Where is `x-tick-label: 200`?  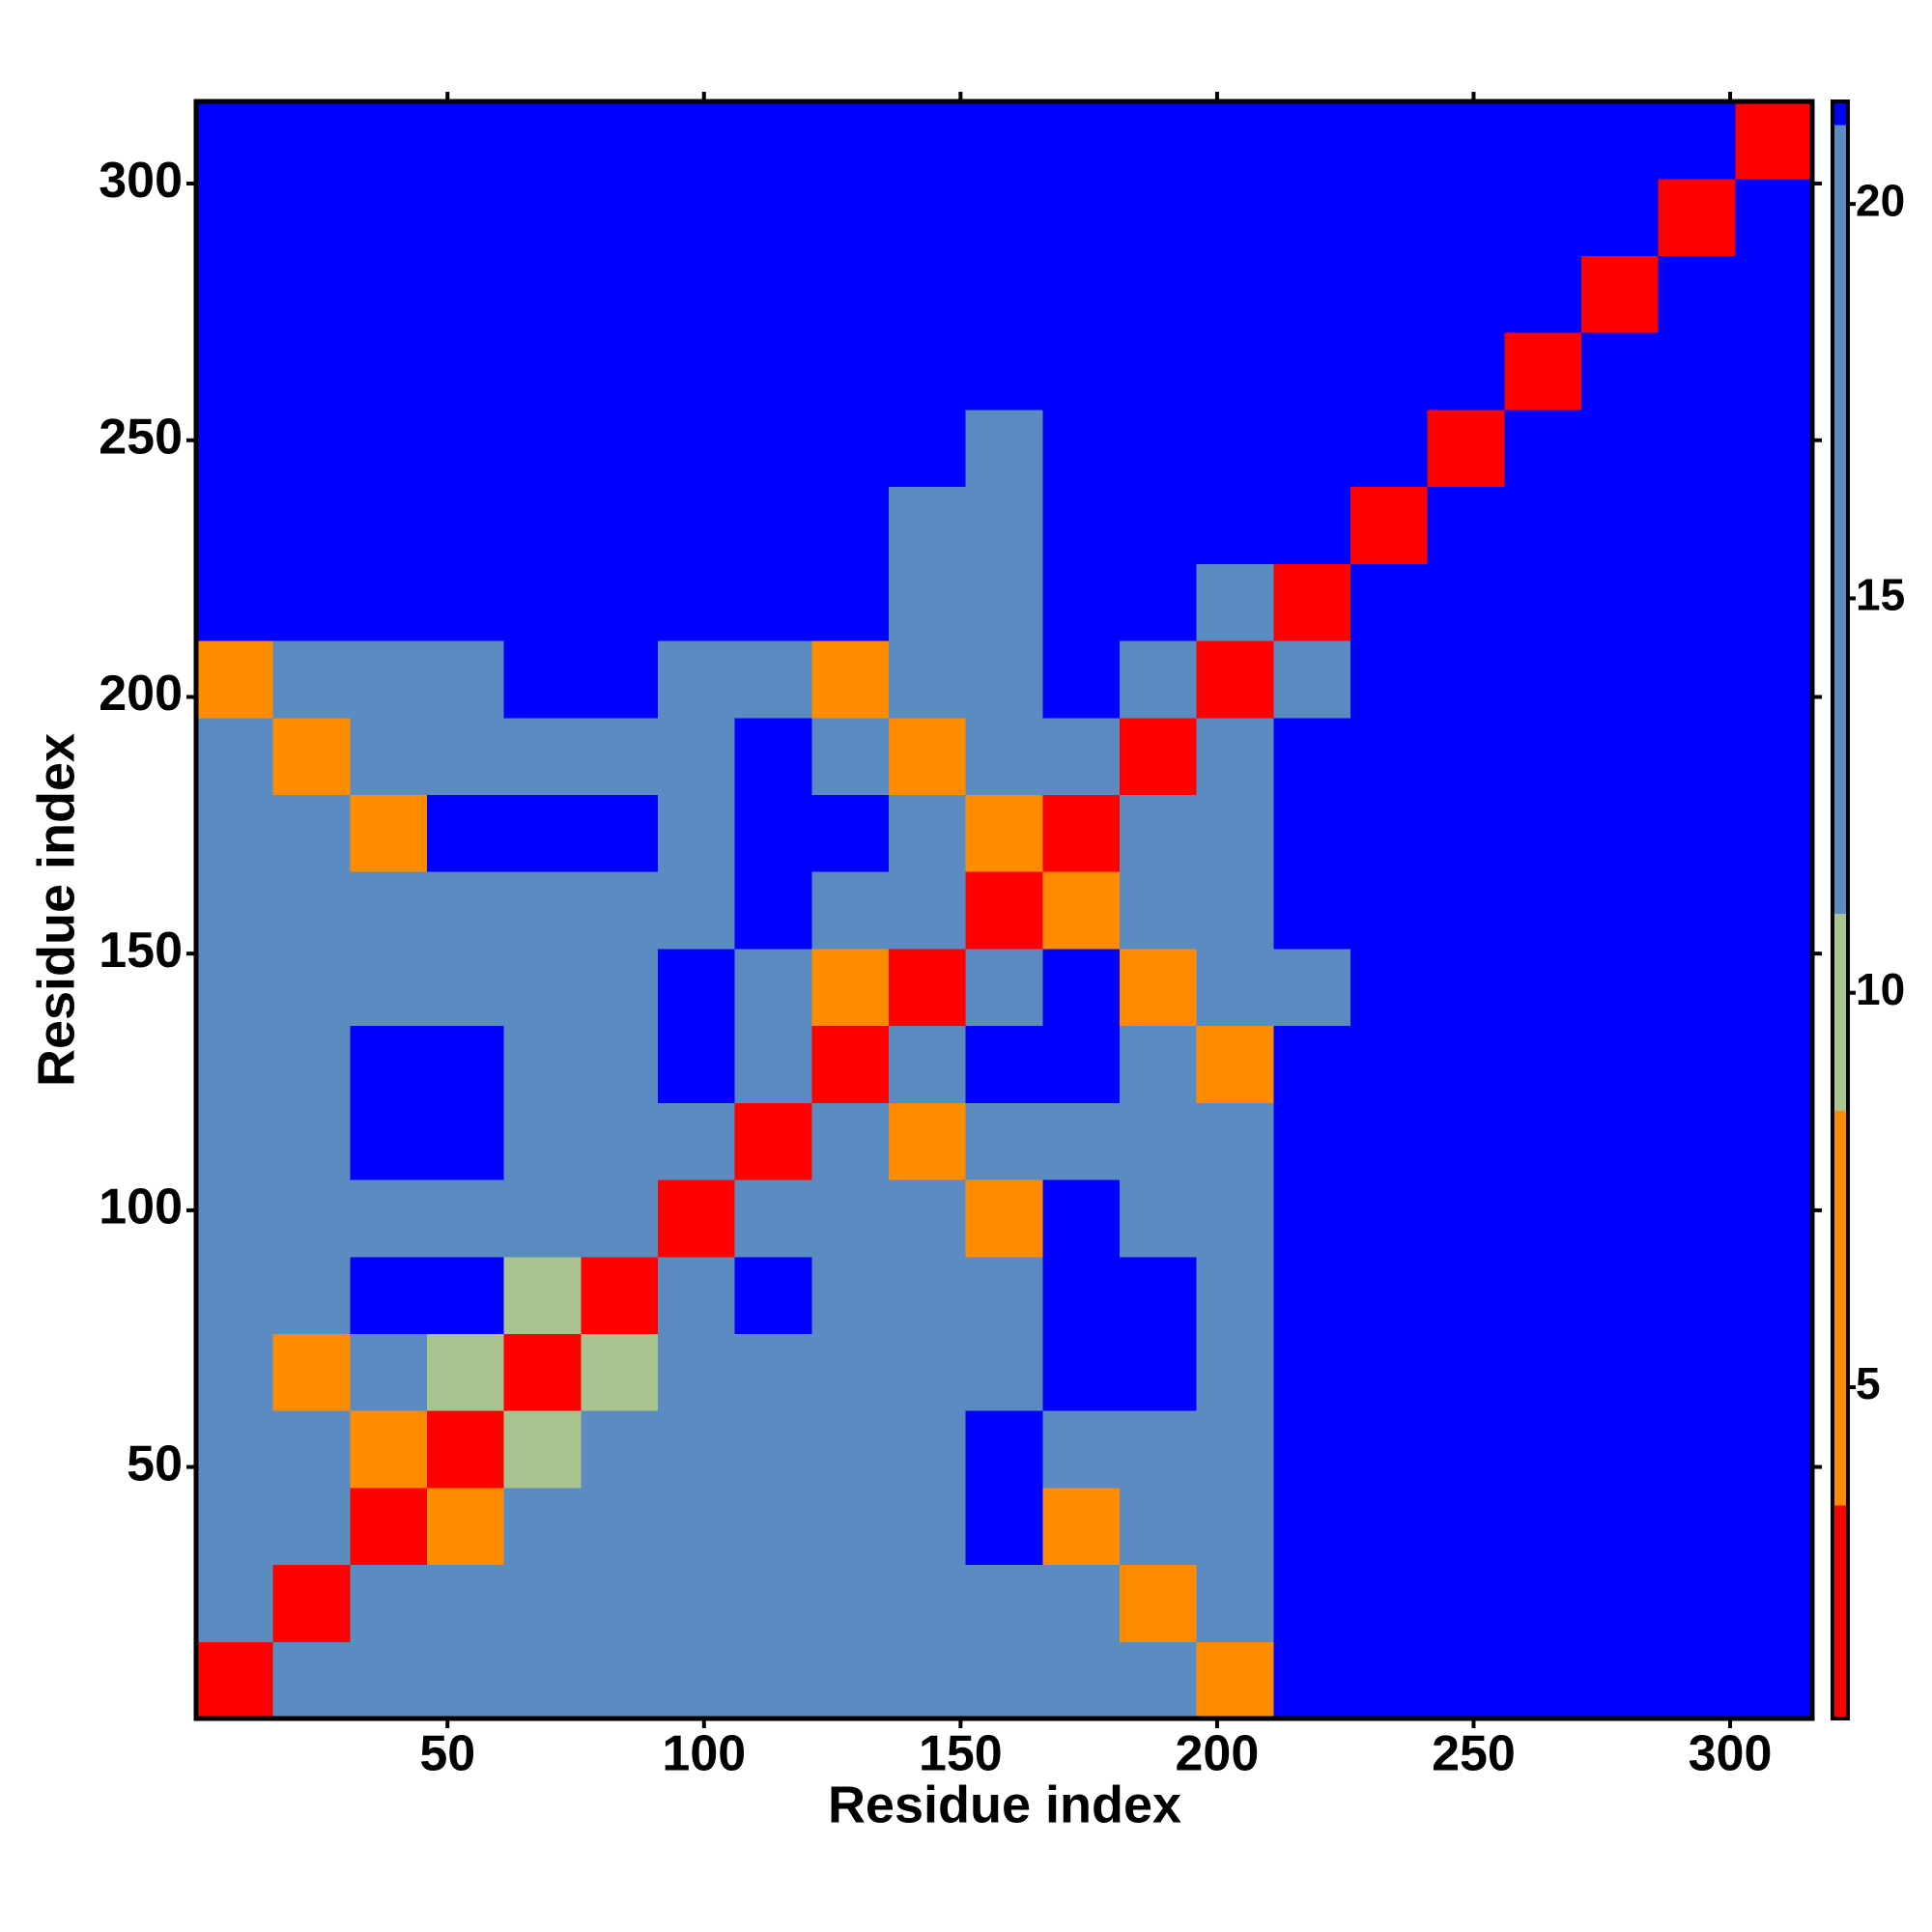
x-tick-label: 200 is located at coordinates (1218, 1754).